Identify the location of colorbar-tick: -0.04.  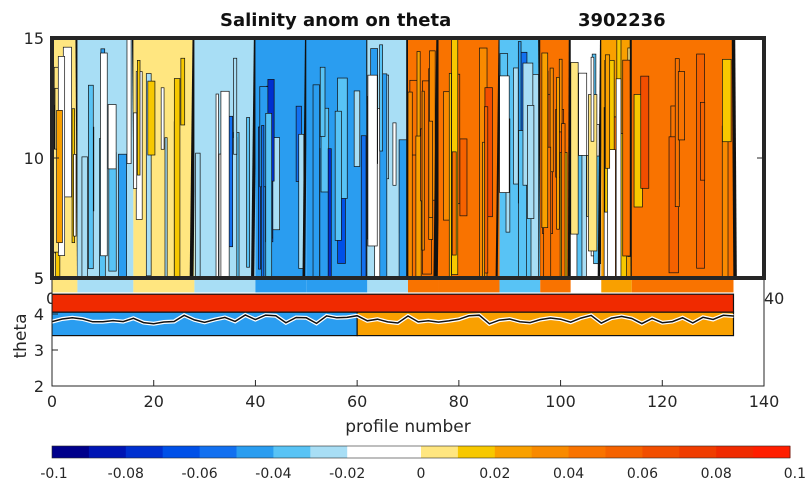
(273, 474).